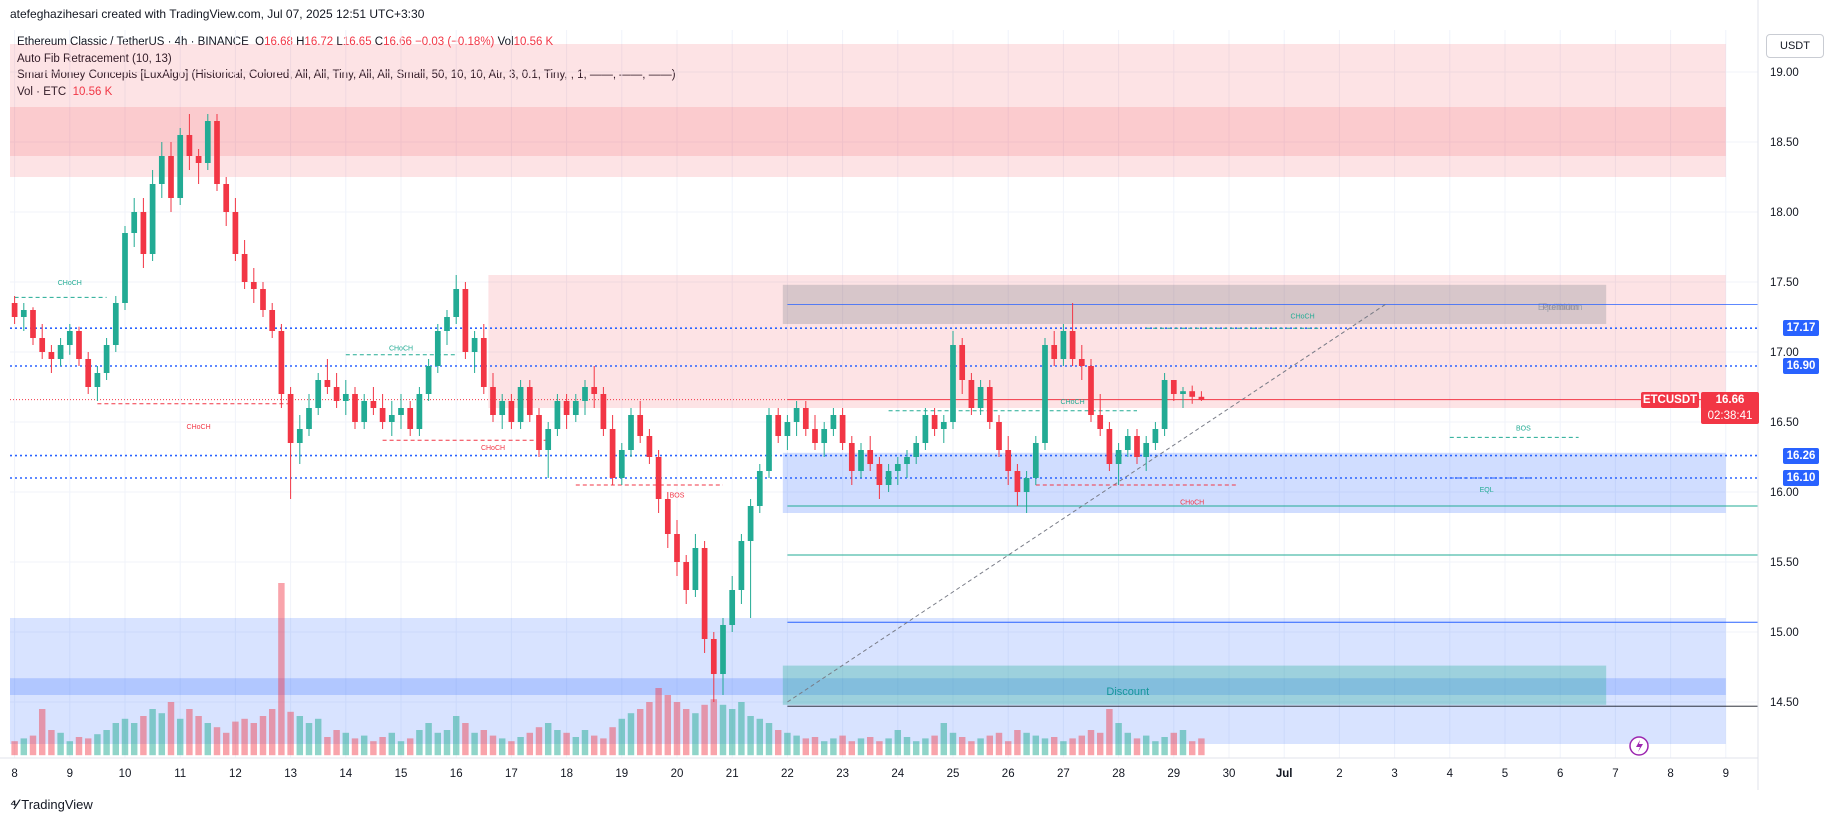 This screenshot has width=1835, height=822. I want to click on y-tick-label: 15.00, so click(1784, 633).